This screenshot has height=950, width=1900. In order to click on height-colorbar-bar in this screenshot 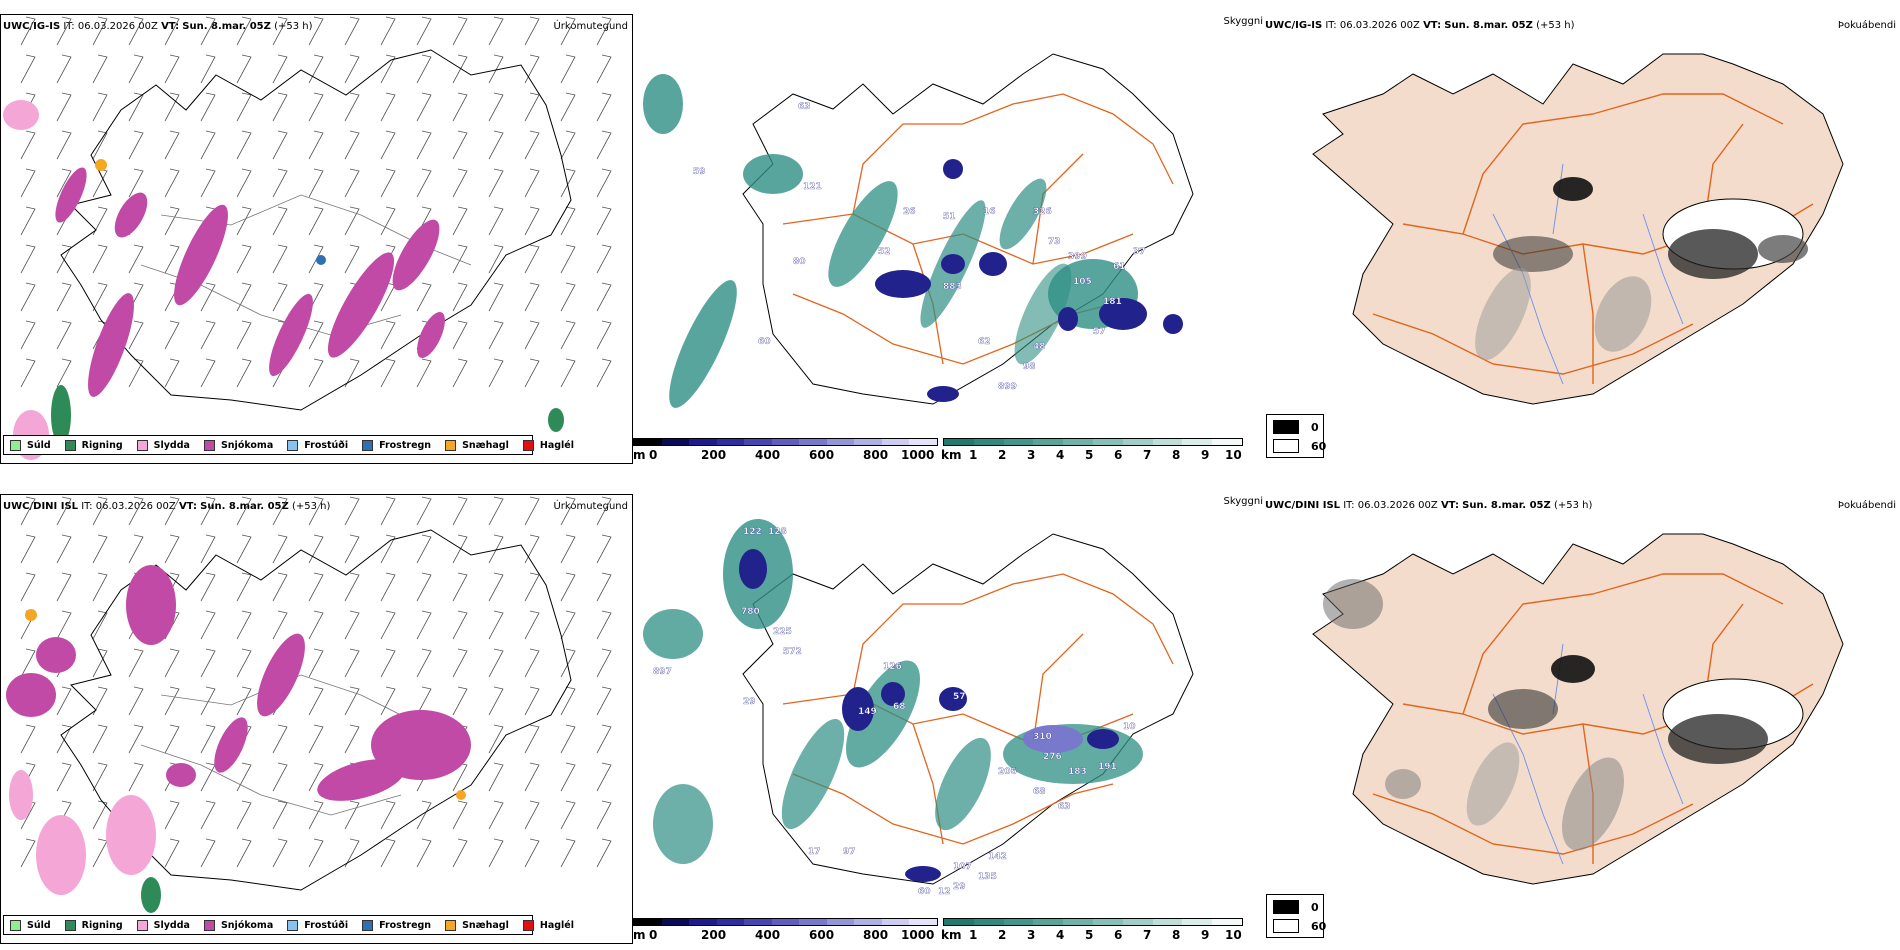, I will do `click(785, 442)`.